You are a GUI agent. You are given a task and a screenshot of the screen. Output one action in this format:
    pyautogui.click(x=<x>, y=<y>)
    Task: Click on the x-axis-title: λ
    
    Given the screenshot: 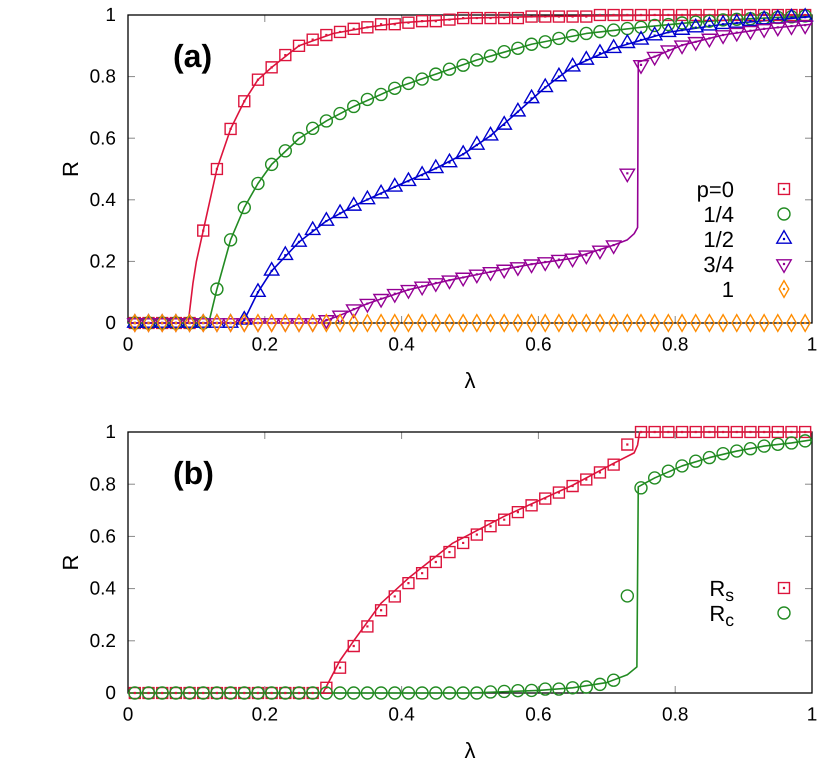 What is the action you would take?
    pyautogui.click(x=470, y=750)
    